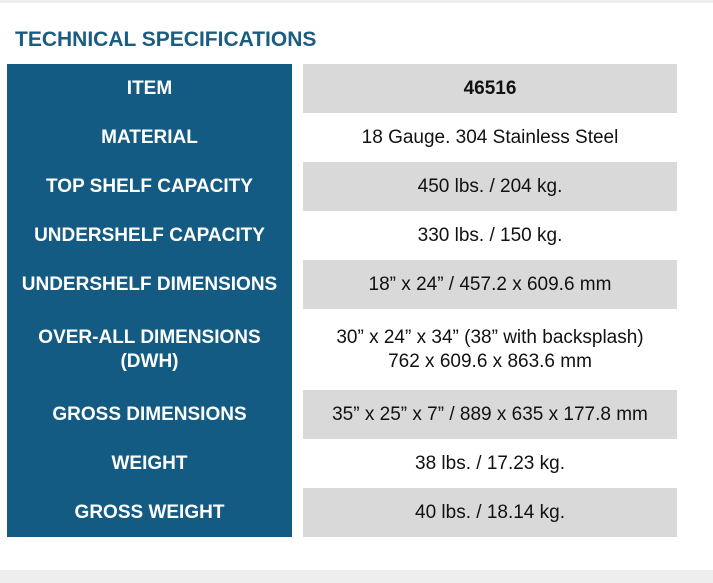 The height and width of the screenshot is (583, 713). I want to click on label-line: OVER-ALL DIMENSIONS, so click(149, 337).